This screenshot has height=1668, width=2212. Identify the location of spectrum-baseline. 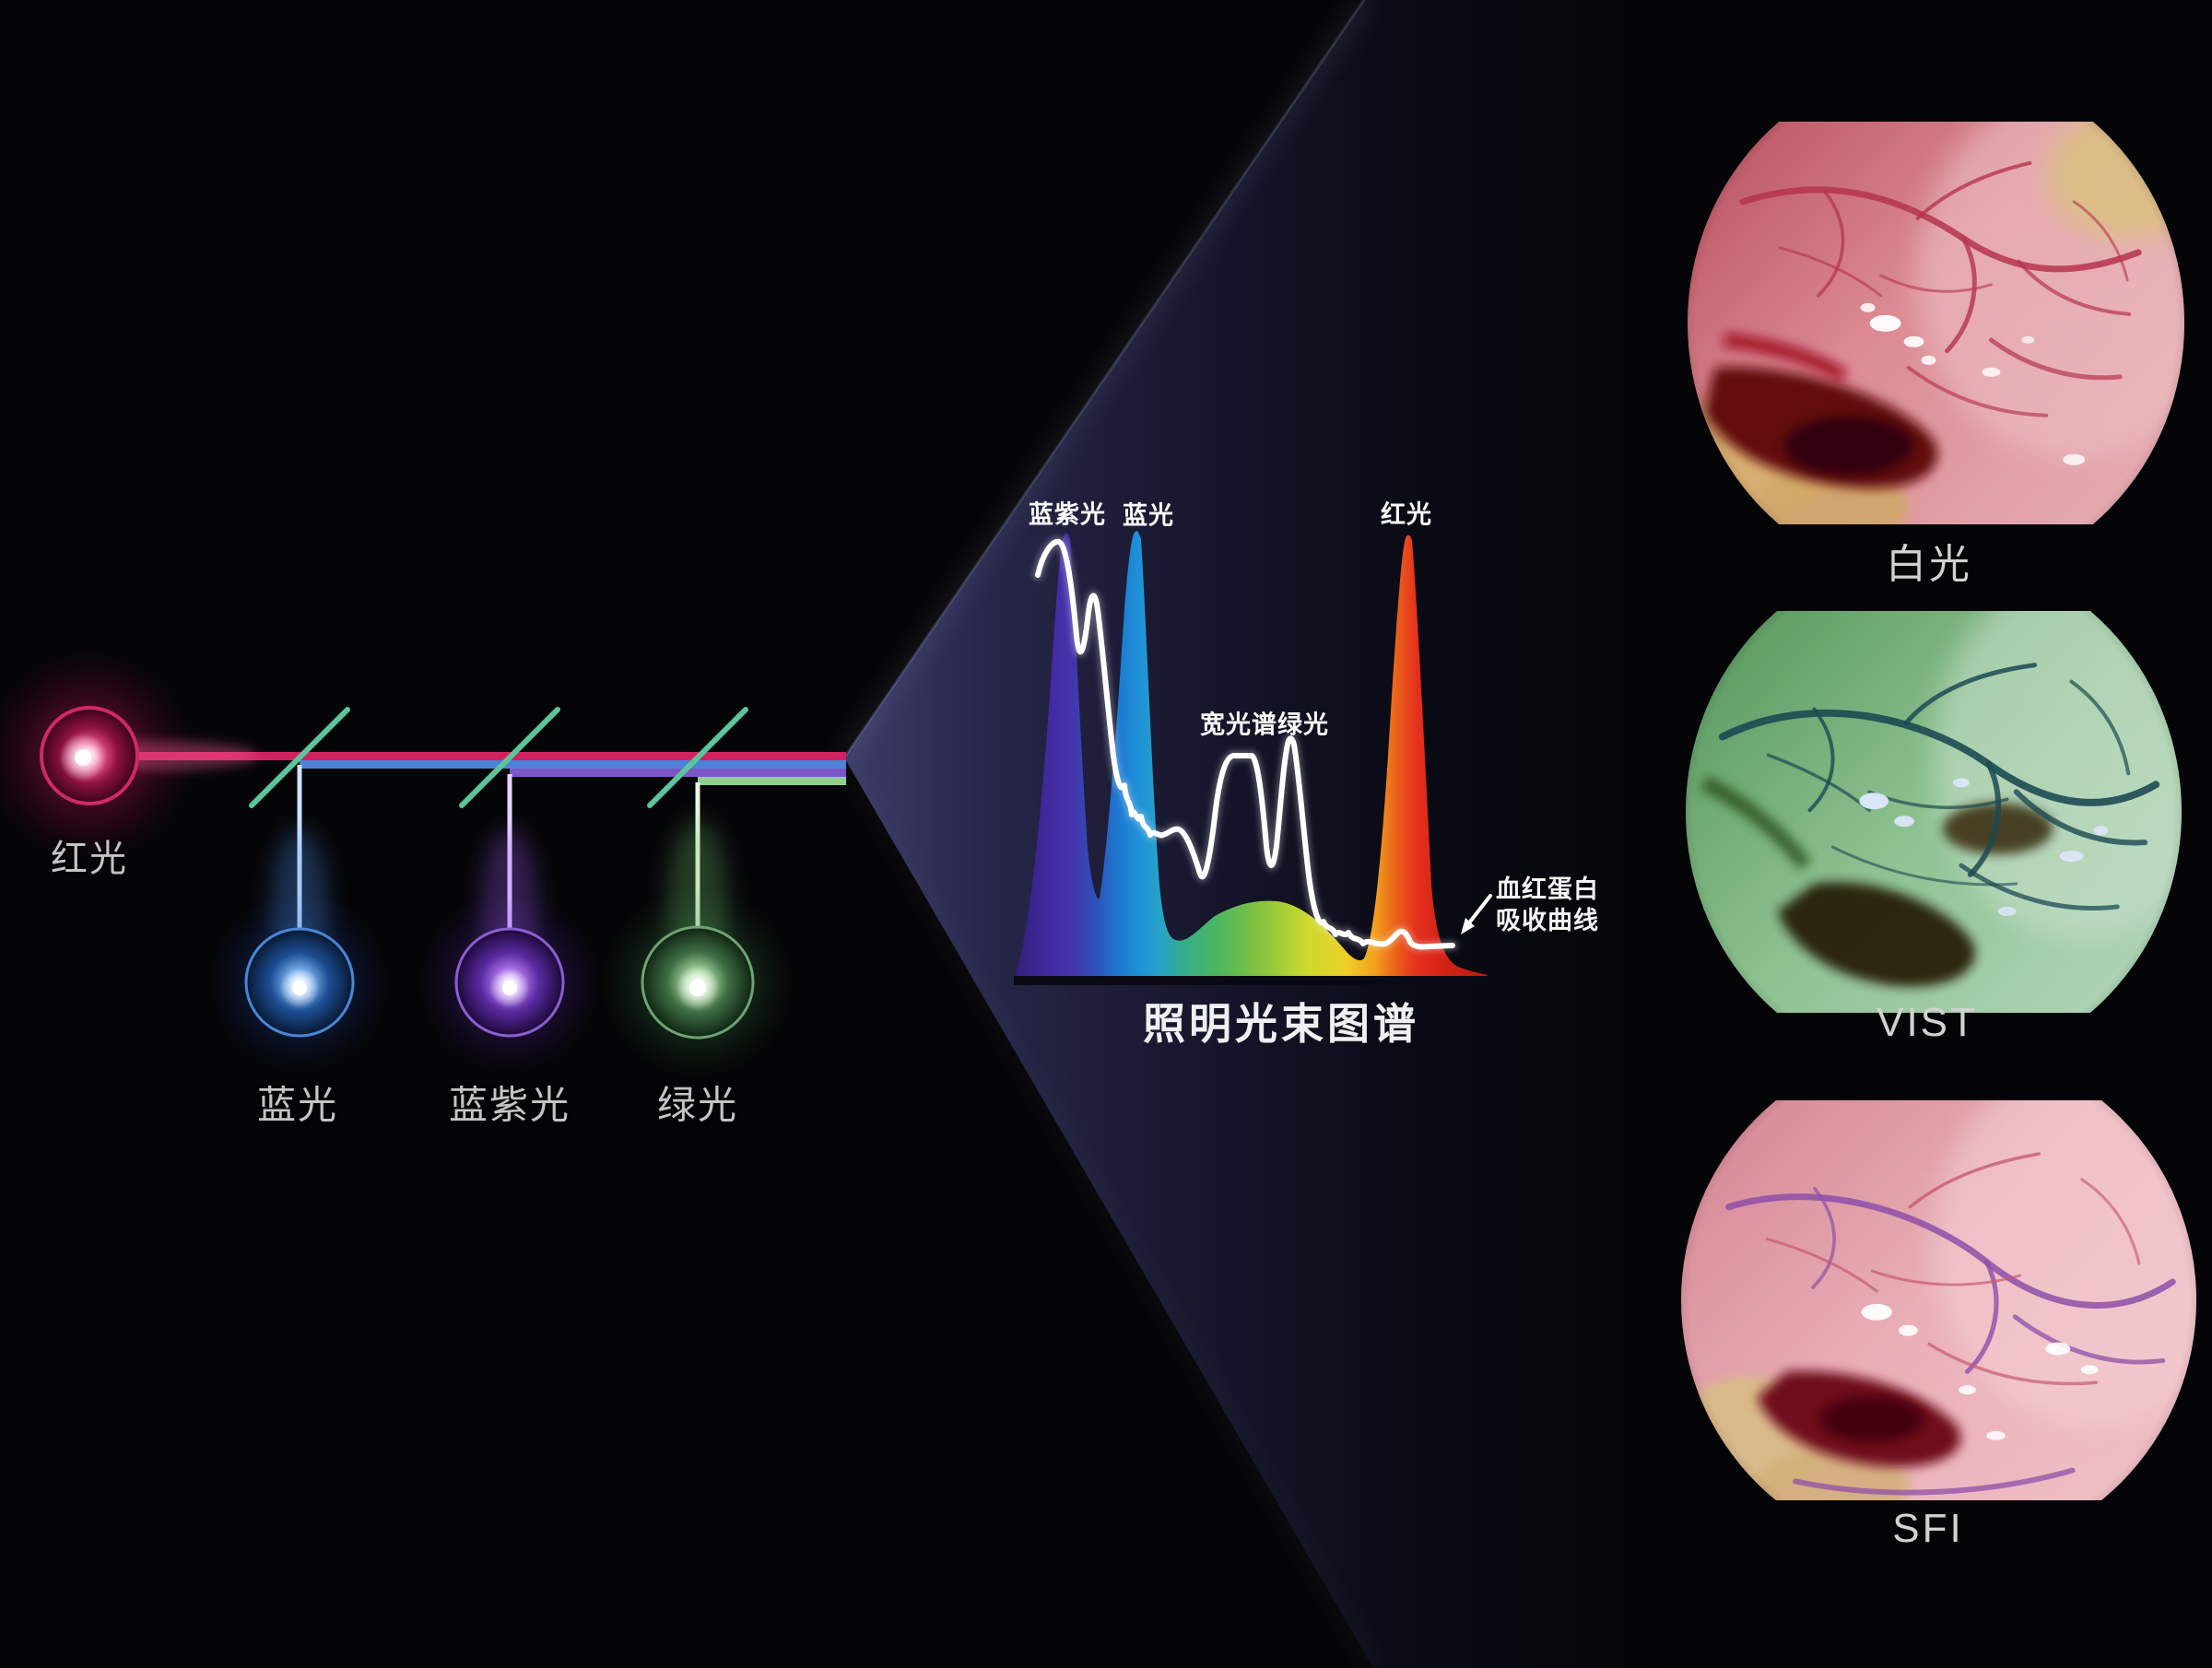
(1251, 980).